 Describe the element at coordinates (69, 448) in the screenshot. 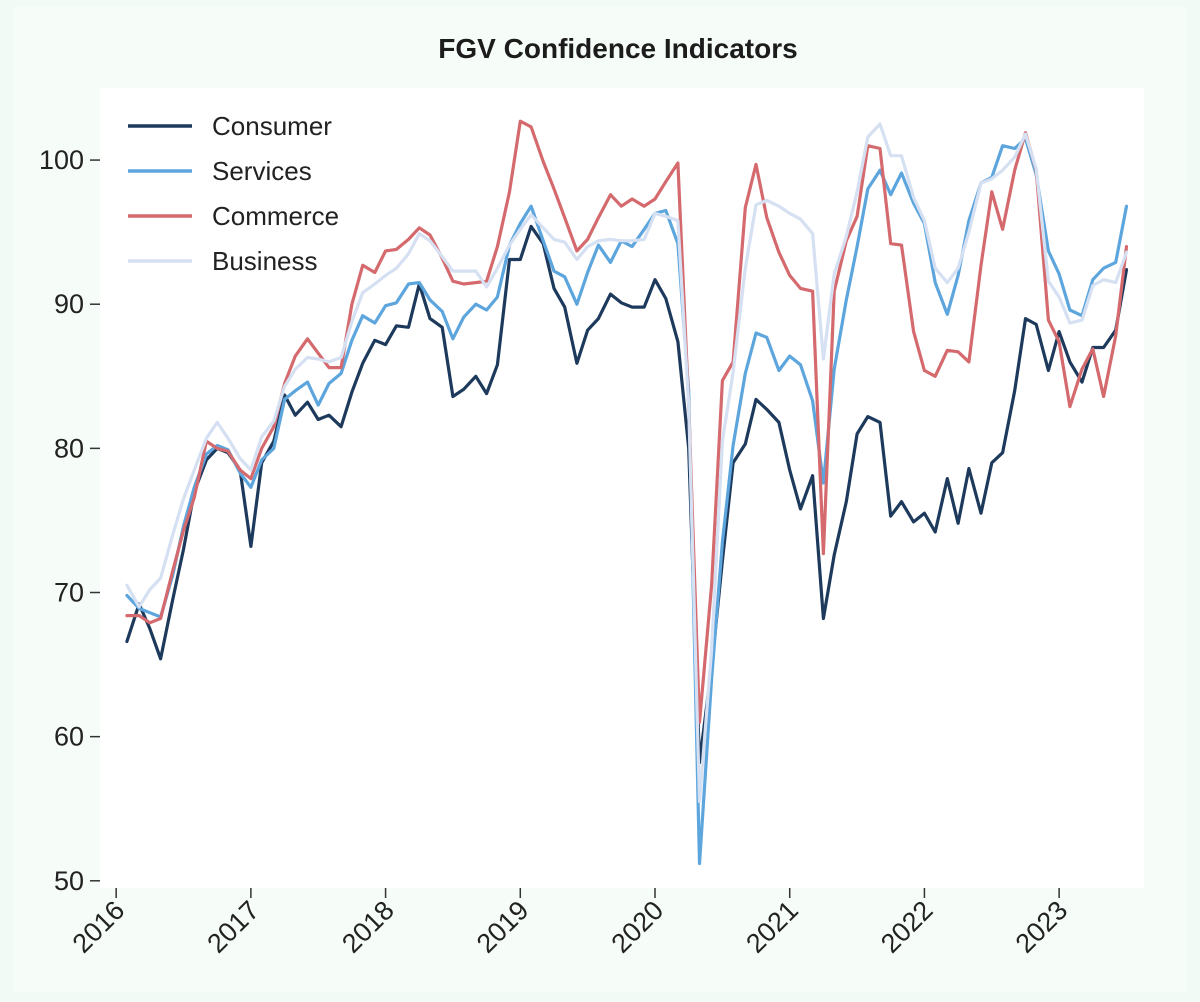

I see `y-tick-label: 80` at that location.